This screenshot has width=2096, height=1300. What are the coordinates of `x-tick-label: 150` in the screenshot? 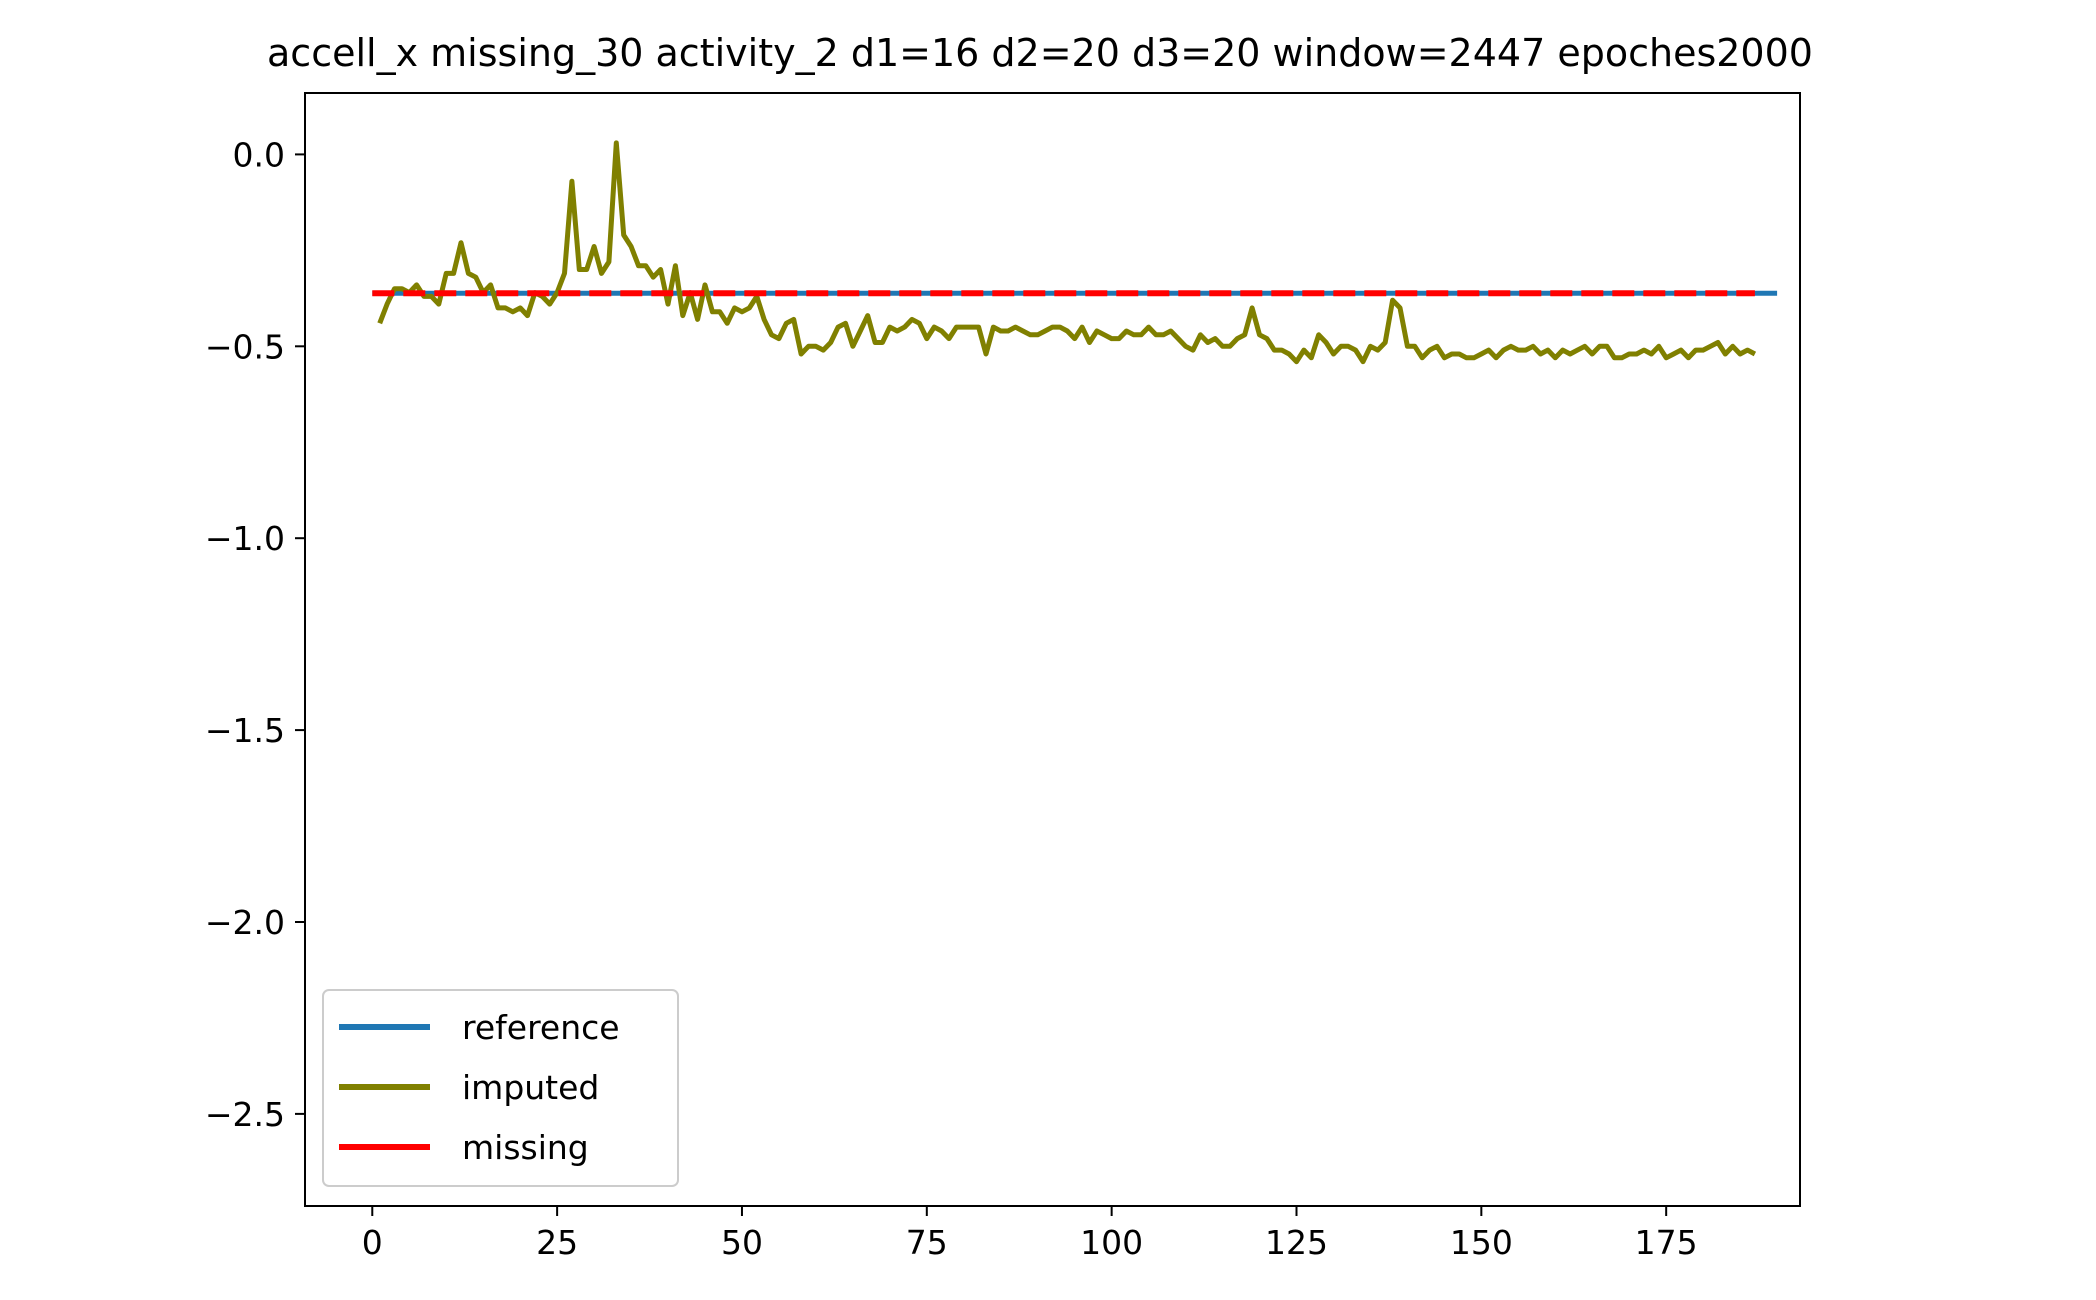 It's located at (1481, 1242).